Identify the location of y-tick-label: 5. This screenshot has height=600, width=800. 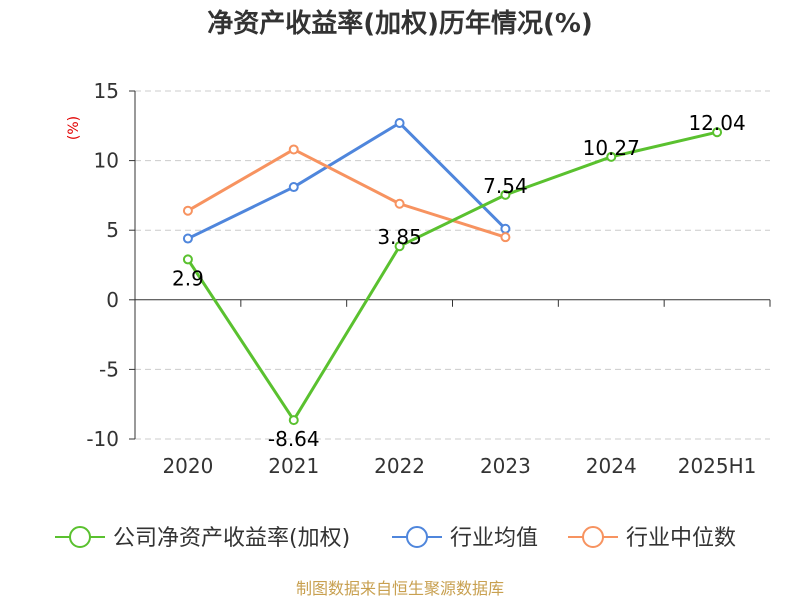
(112, 230).